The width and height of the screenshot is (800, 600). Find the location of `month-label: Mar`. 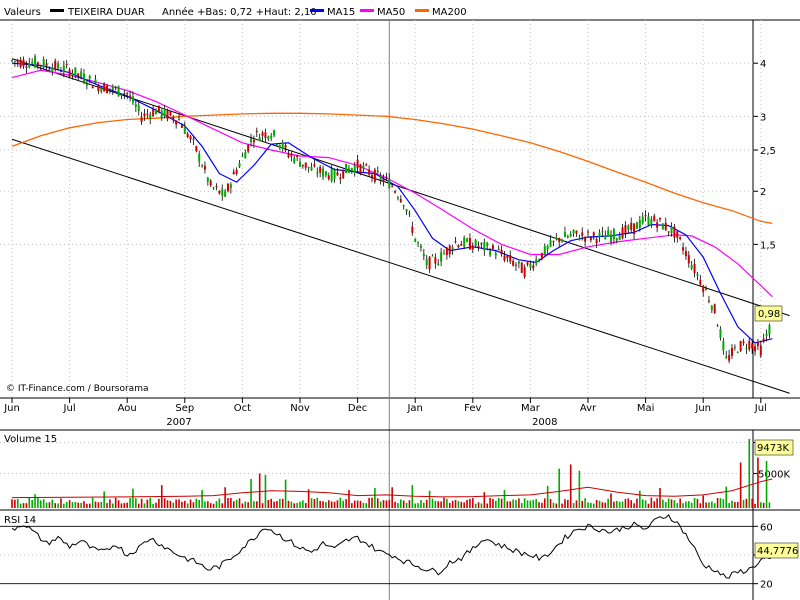

month-label: Mar is located at coordinates (531, 408).